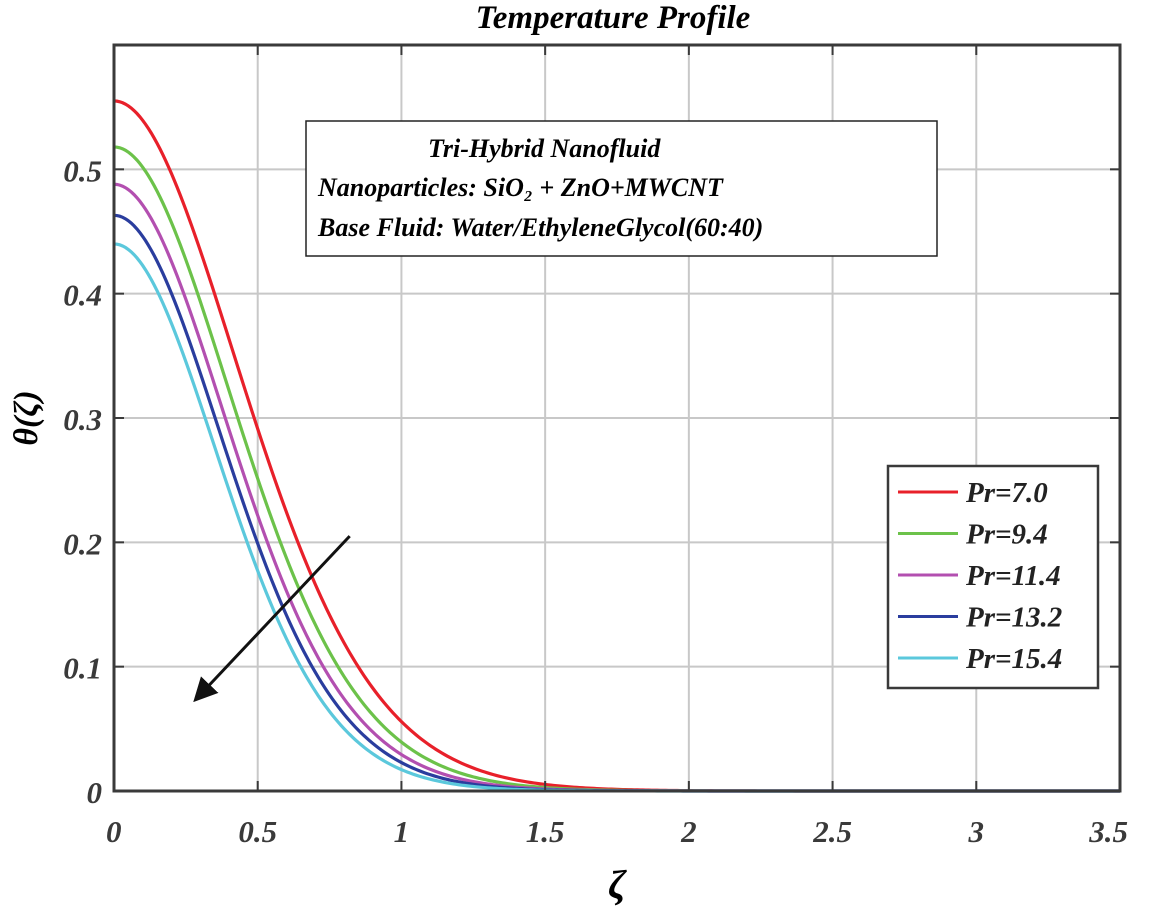 The image size is (1150, 908). I want to click on legend-label: Pr=13.2, so click(1013, 618).